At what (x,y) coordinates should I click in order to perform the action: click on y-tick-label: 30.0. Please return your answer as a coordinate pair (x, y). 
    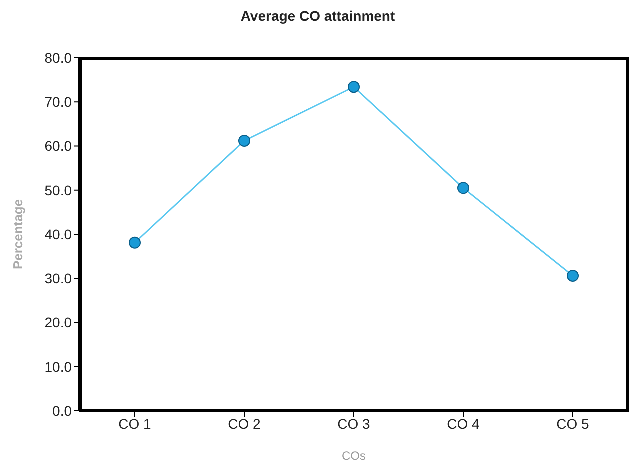
    Looking at the image, I should click on (58, 278).